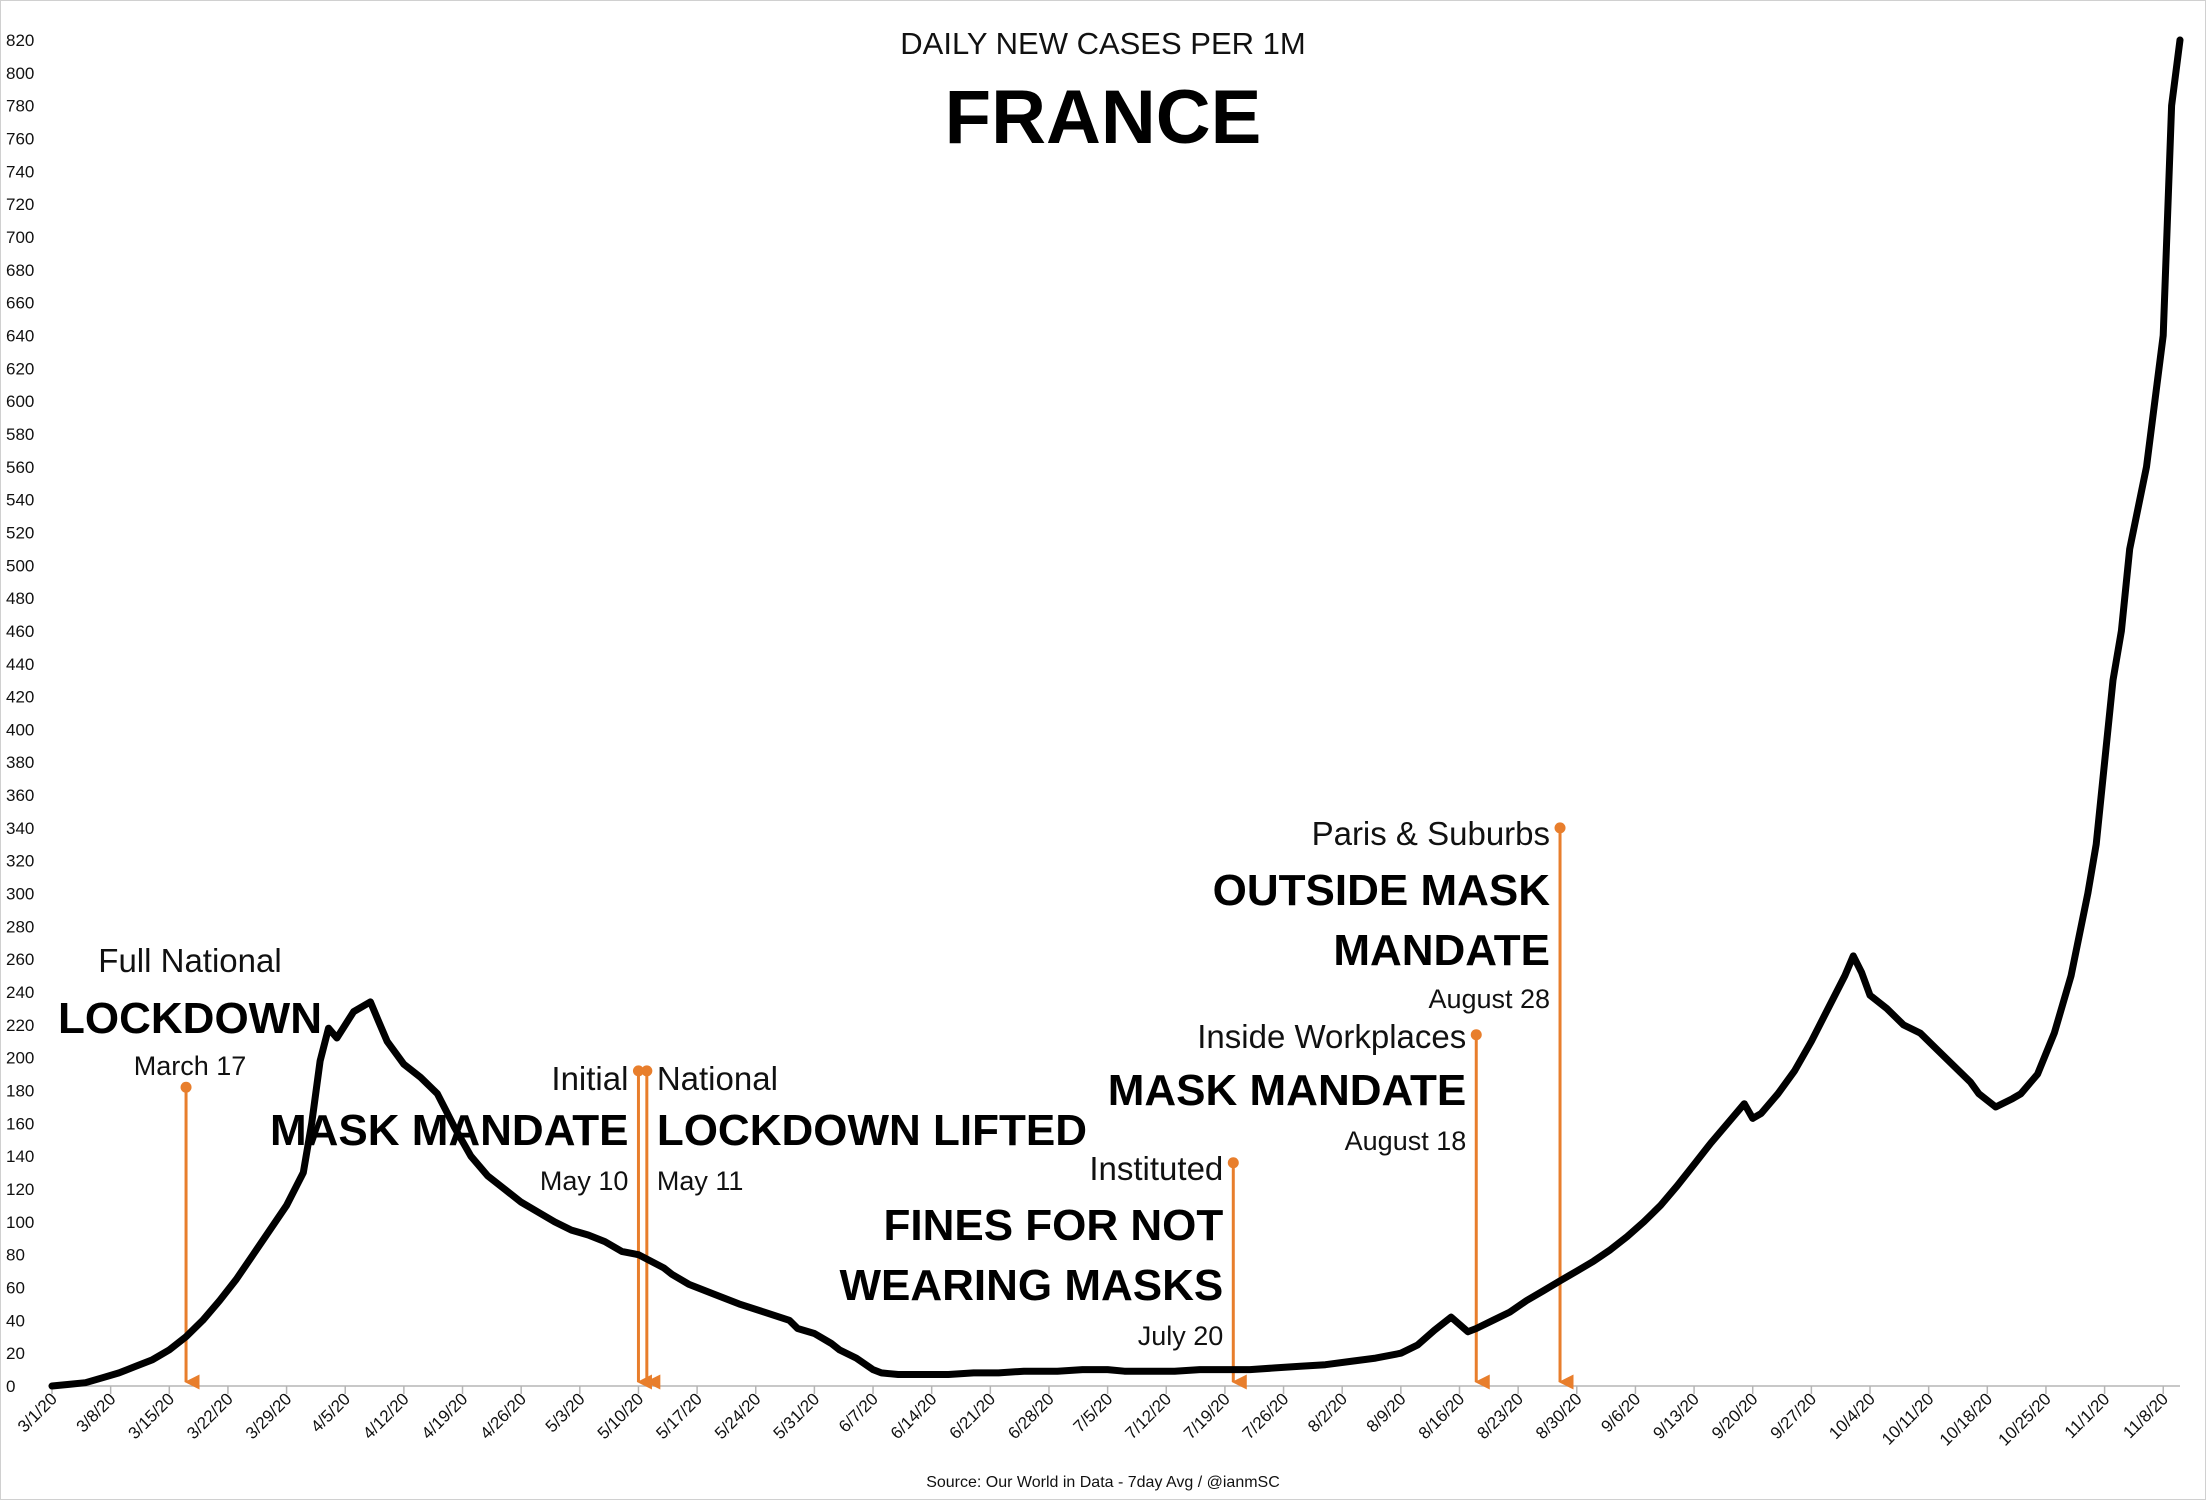 The width and height of the screenshot is (2206, 1500). What do you see at coordinates (1156, 1168) in the screenshot?
I see `annotation-label: Instituted` at bounding box center [1156, 1168].